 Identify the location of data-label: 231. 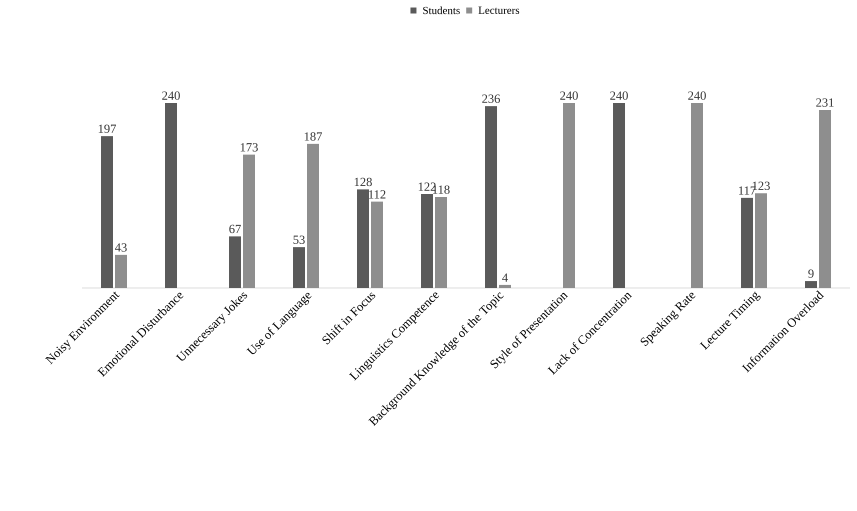
(825, 102).